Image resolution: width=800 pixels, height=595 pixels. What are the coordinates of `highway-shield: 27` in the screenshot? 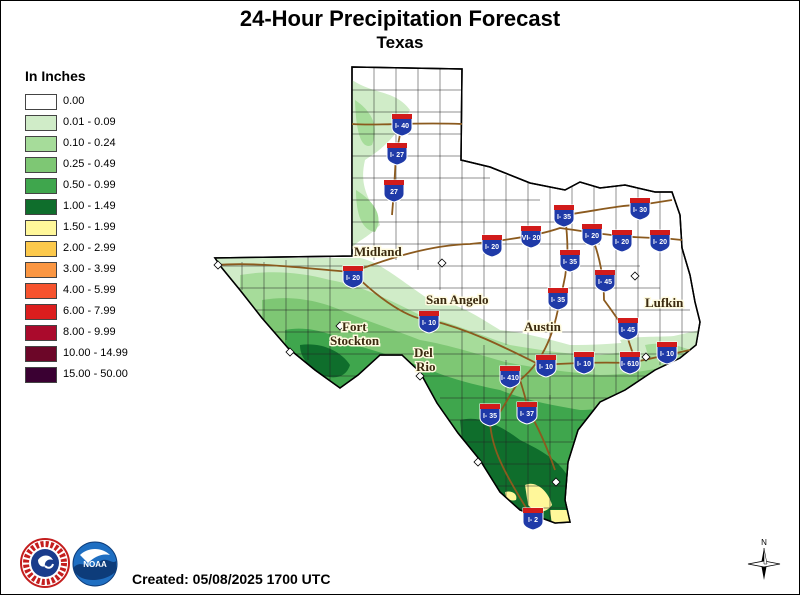 It's located at (394, 191).